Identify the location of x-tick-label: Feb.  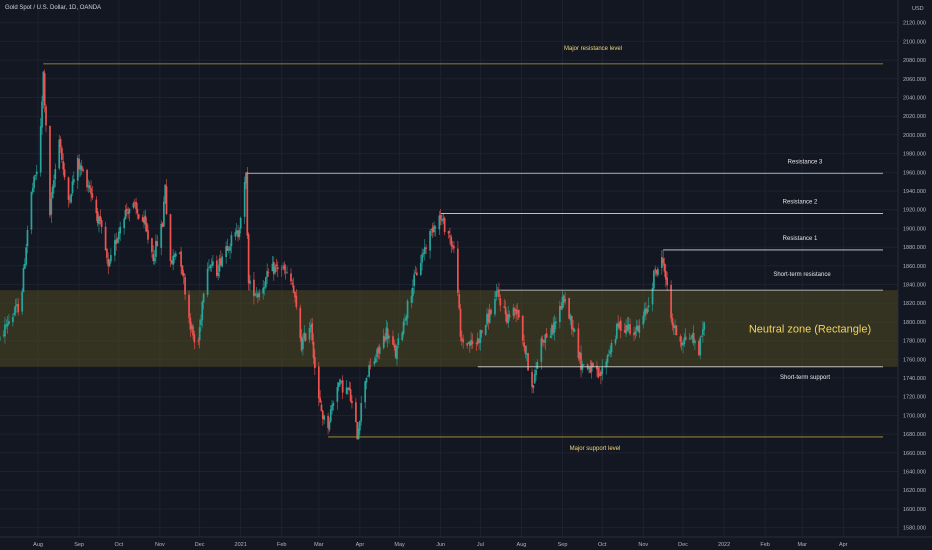
(281, 545).